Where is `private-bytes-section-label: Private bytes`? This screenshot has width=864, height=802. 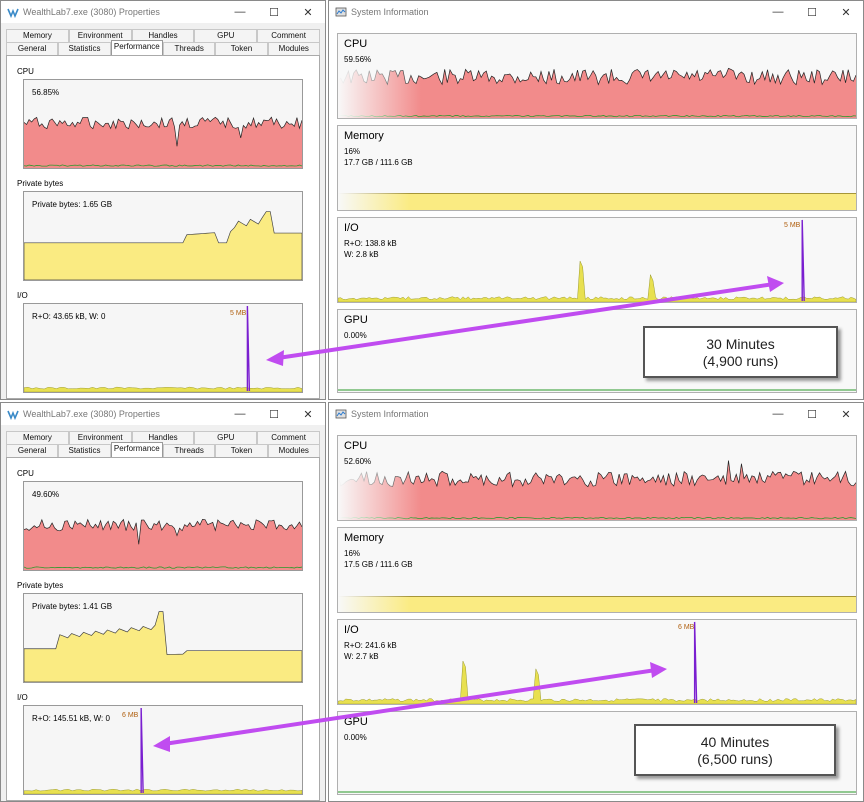
private-bytes-section-label: Private bytes is located at coordinates (40, 585).